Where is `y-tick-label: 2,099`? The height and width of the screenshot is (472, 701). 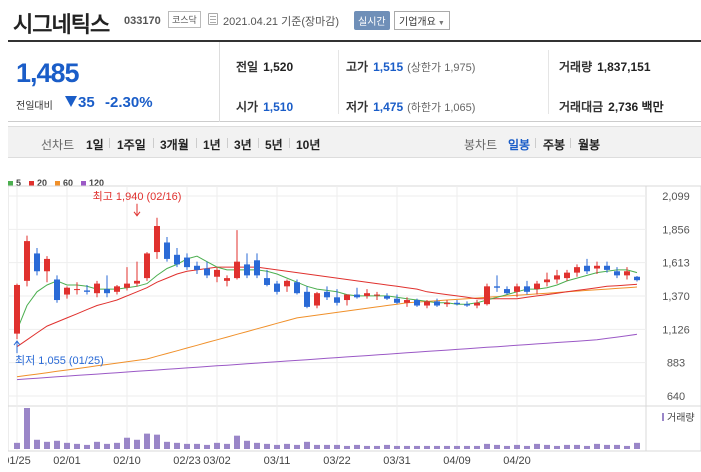
y-tick-label: 2,099 is located at coordinates (676, 197).